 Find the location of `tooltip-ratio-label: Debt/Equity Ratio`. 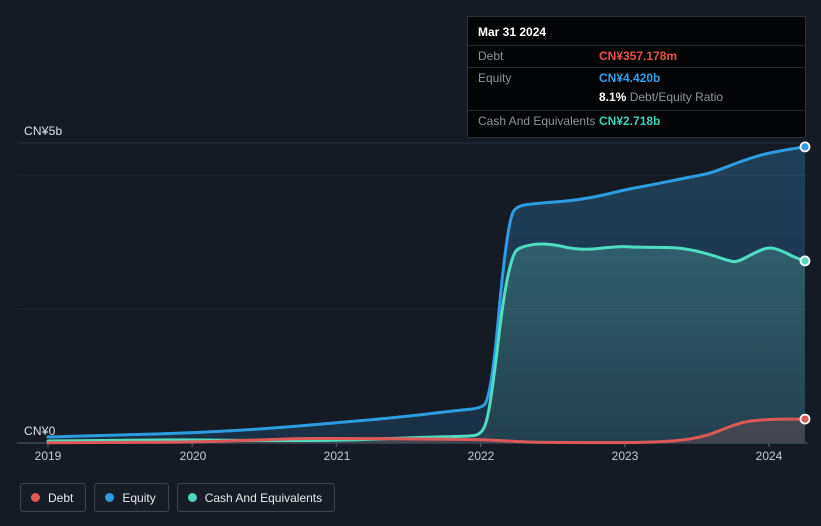

tooltip-ratio-label: Debt/Equity Ratio is located at coordinates (676, 97).